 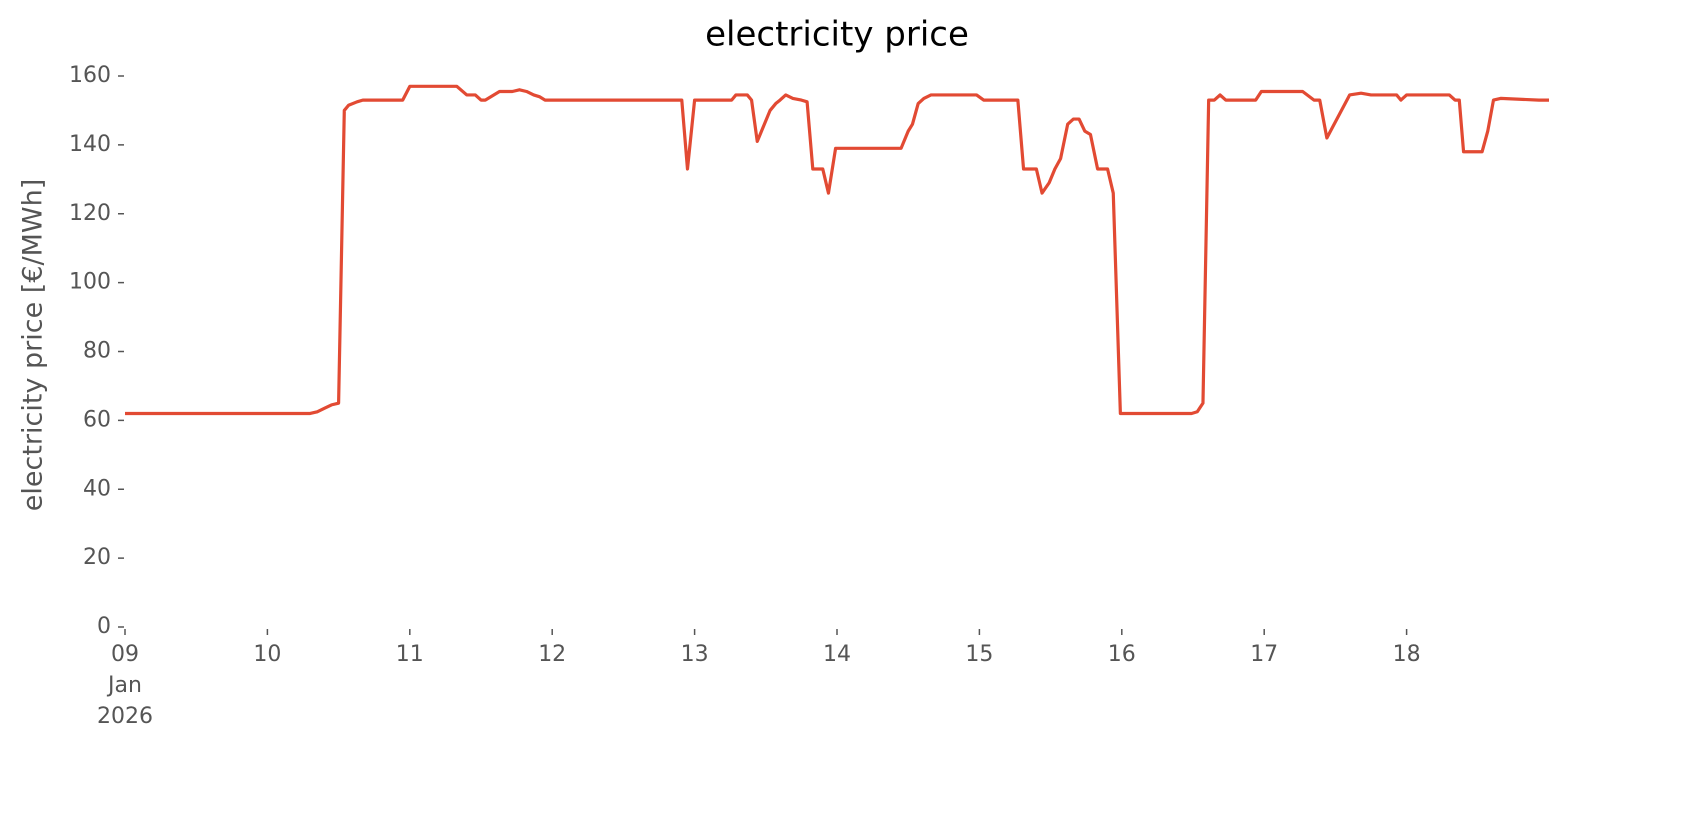 I want to click on y-tick-label: 160, so click(x=90, y=75).